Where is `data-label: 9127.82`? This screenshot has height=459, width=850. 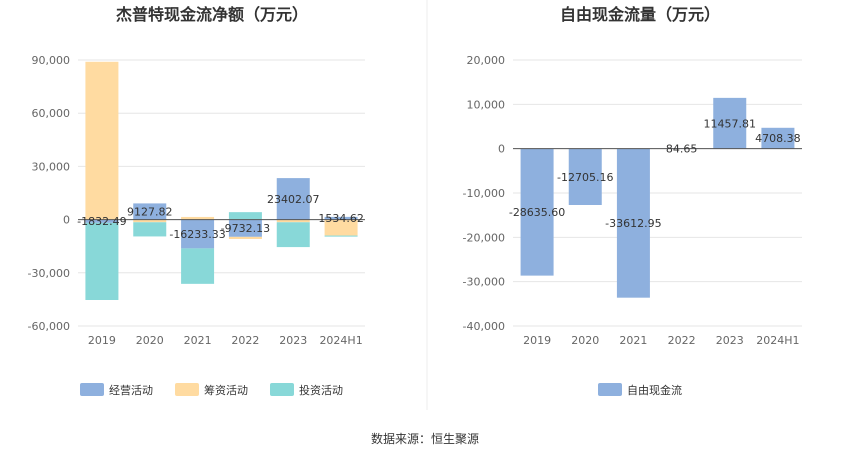 data-label: 9127.82 is located at coordinates (150, 212).